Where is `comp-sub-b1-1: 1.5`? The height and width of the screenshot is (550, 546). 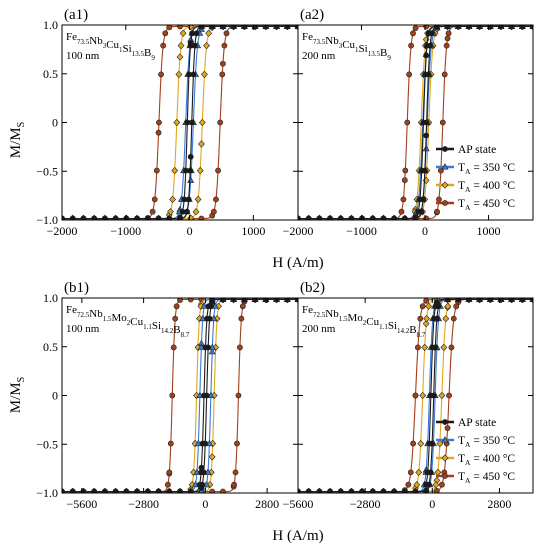
comp-sub-b1-1: 1.5 is located at coordinates (107, 319).